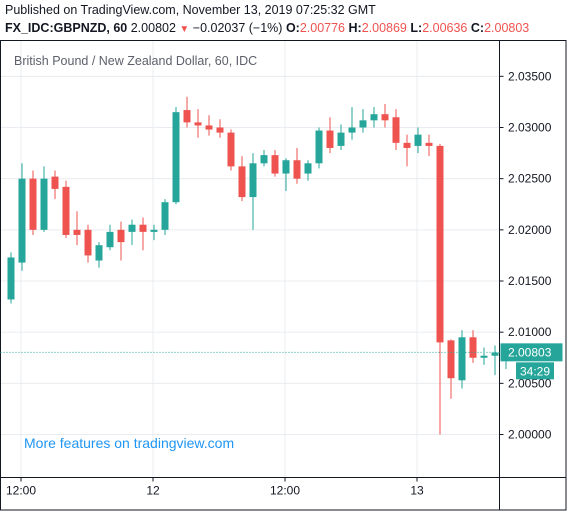  What do you see at coordinates (530, 230) in the screenshot?
I see `y-tick-label: 2.02000` at bounding box center [530, 230].